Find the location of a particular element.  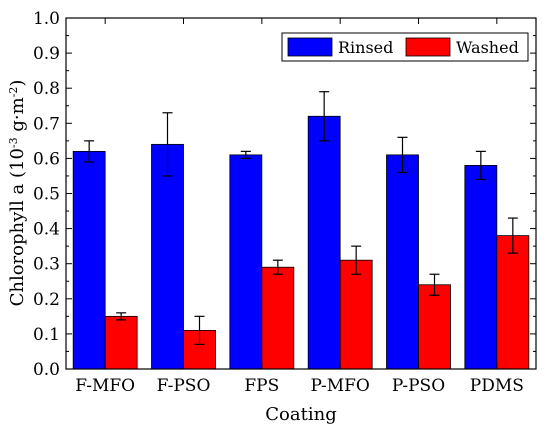

y-tick-label: 0.3 is located at coordinates (46, 265).